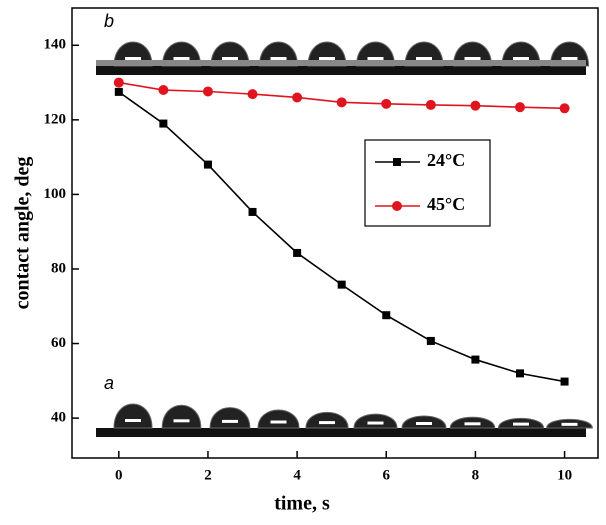 This screenshot has width=606, height=525. What do you see at coordinates (427, 183) in the screenshot?
I see `legend-box` at bounding box center [427, 183].